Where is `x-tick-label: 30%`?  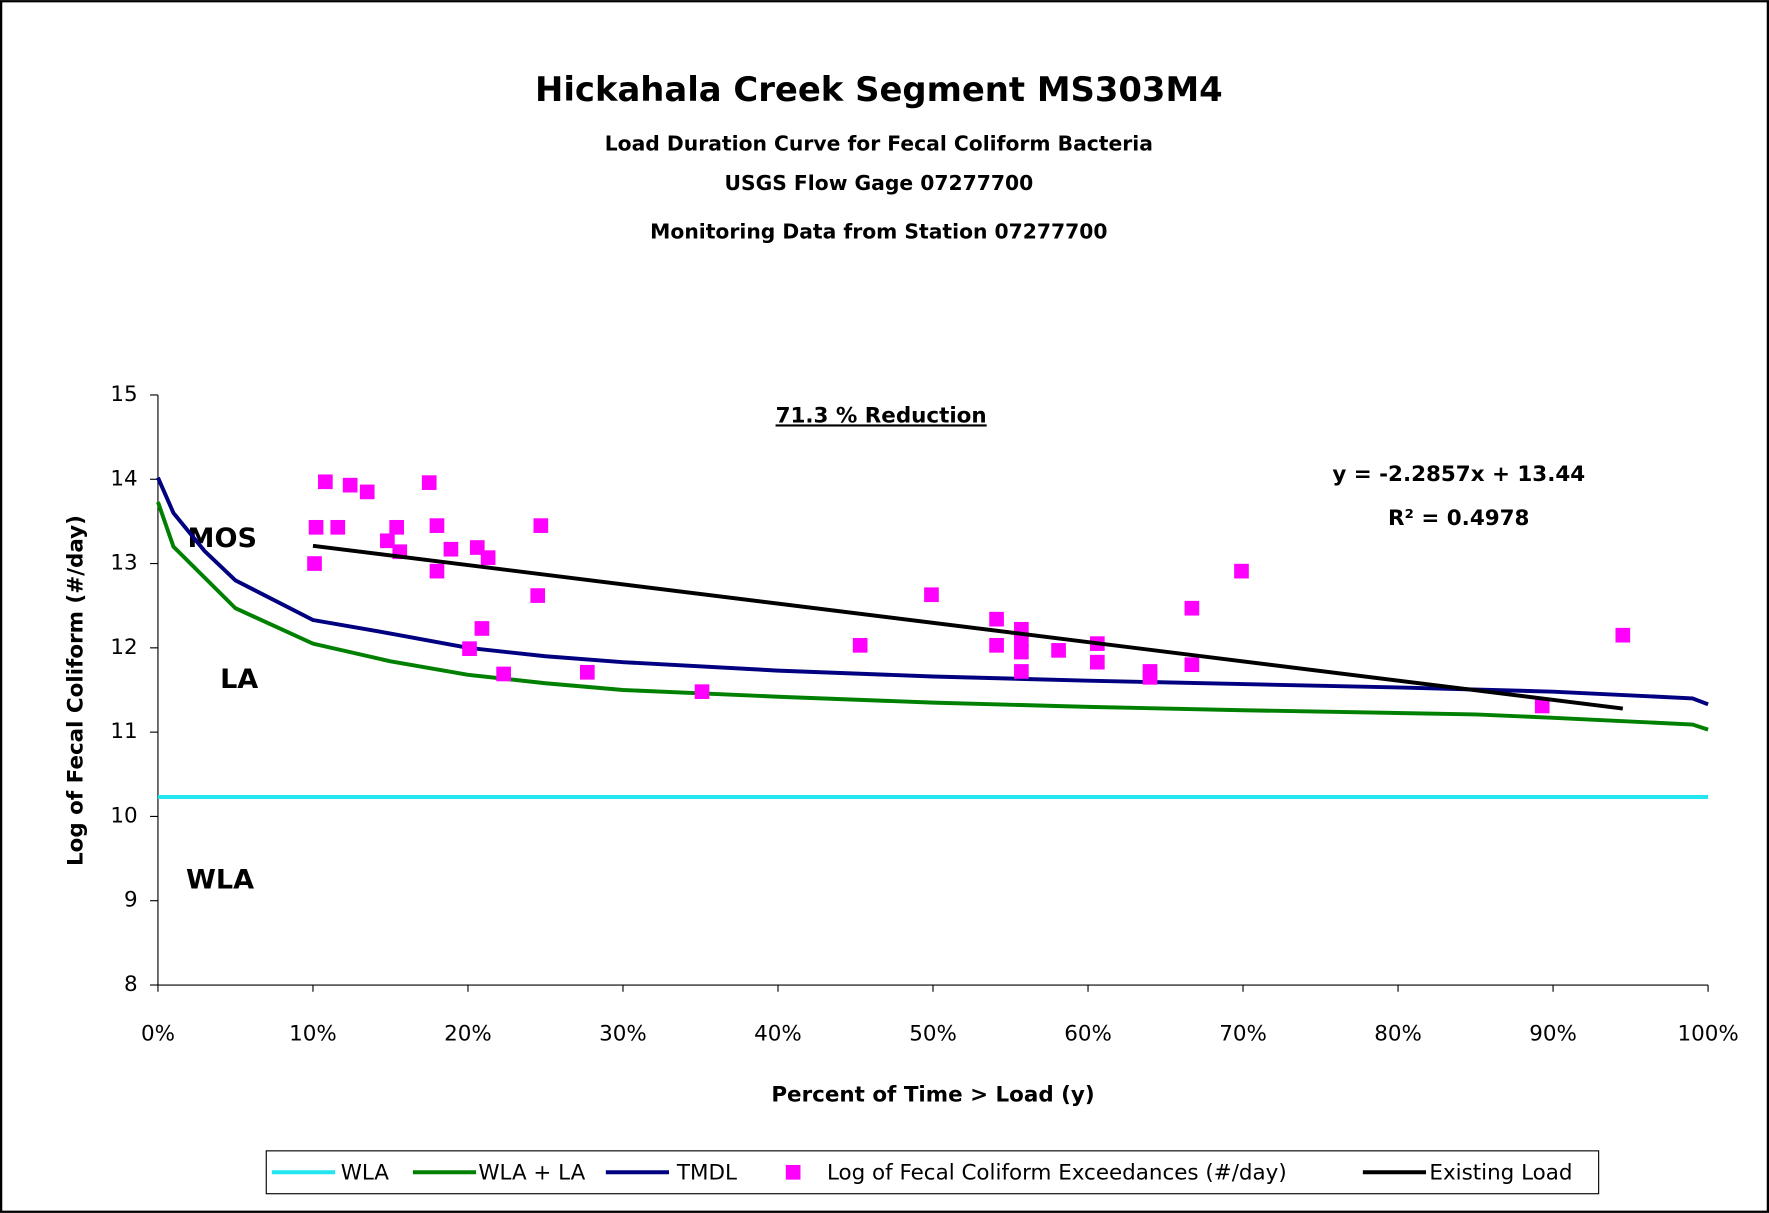
x-tick-label: 30% is located at coordinates (623, 1034).